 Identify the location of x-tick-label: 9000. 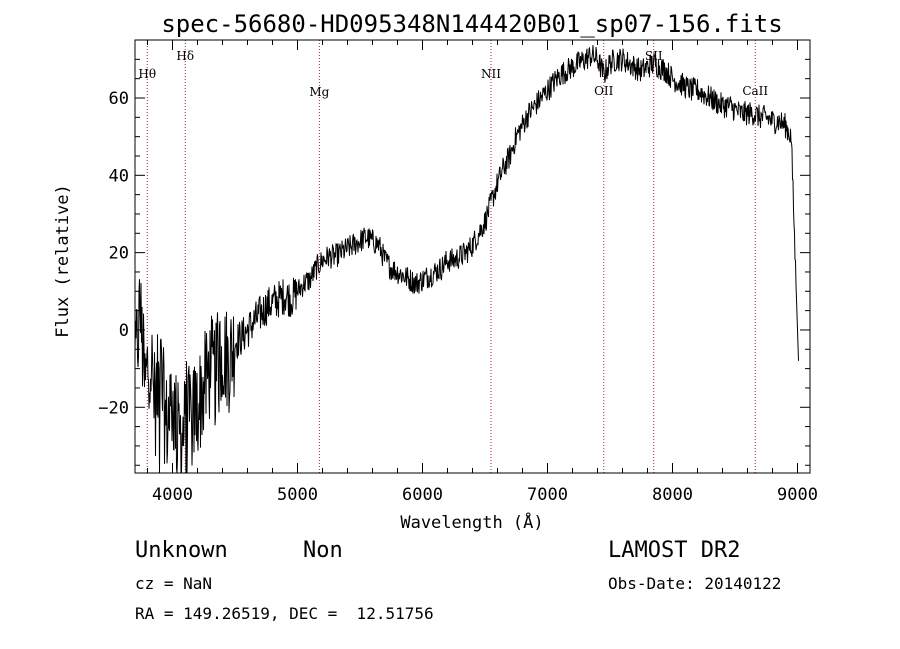
(797, 495).